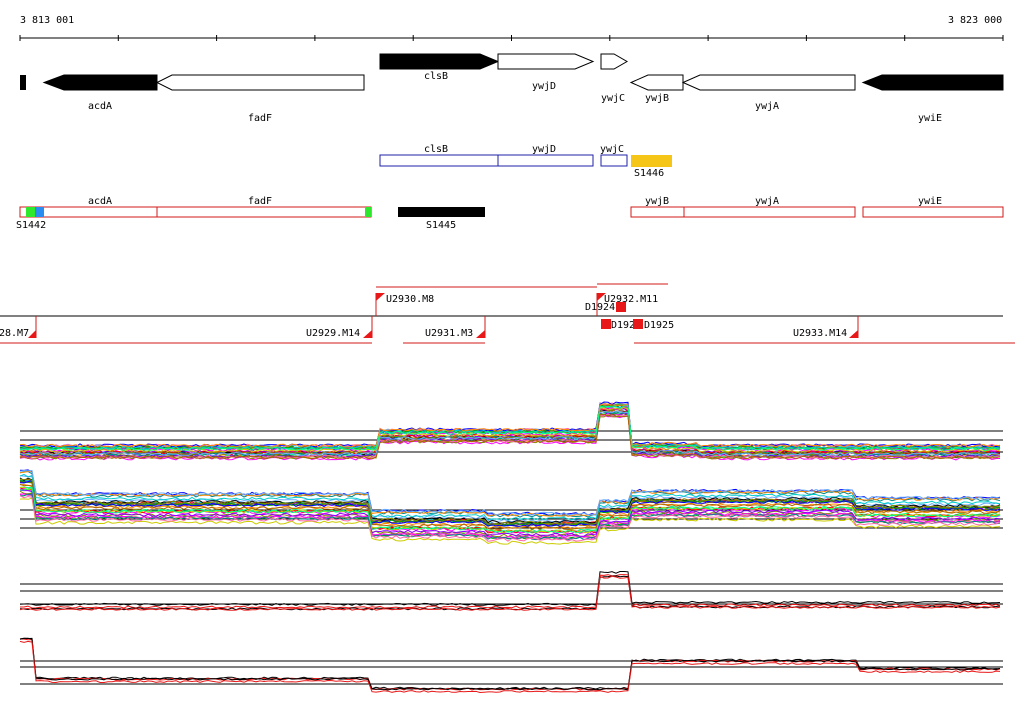 Image resolution: width=1024 pixels, height=714 pixels. Describe the element at coordinates (767, 201) in the screenshot. I see `minus-label-ywjA: ywjA` at that location.